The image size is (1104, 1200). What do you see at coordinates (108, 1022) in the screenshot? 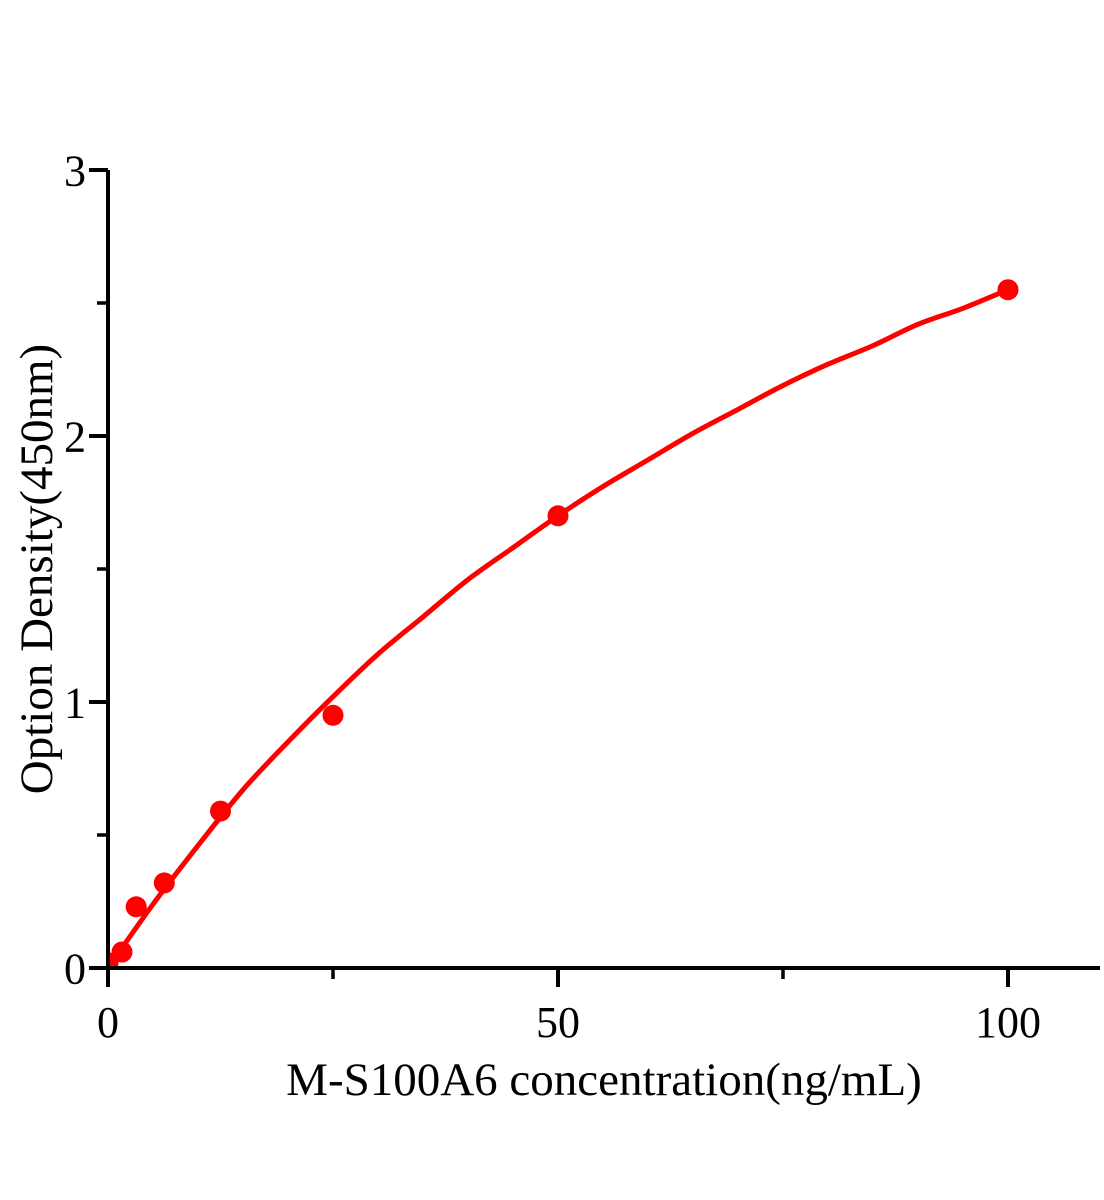
I see `x-tick-label: 0` at bounding box center [108, 1022].